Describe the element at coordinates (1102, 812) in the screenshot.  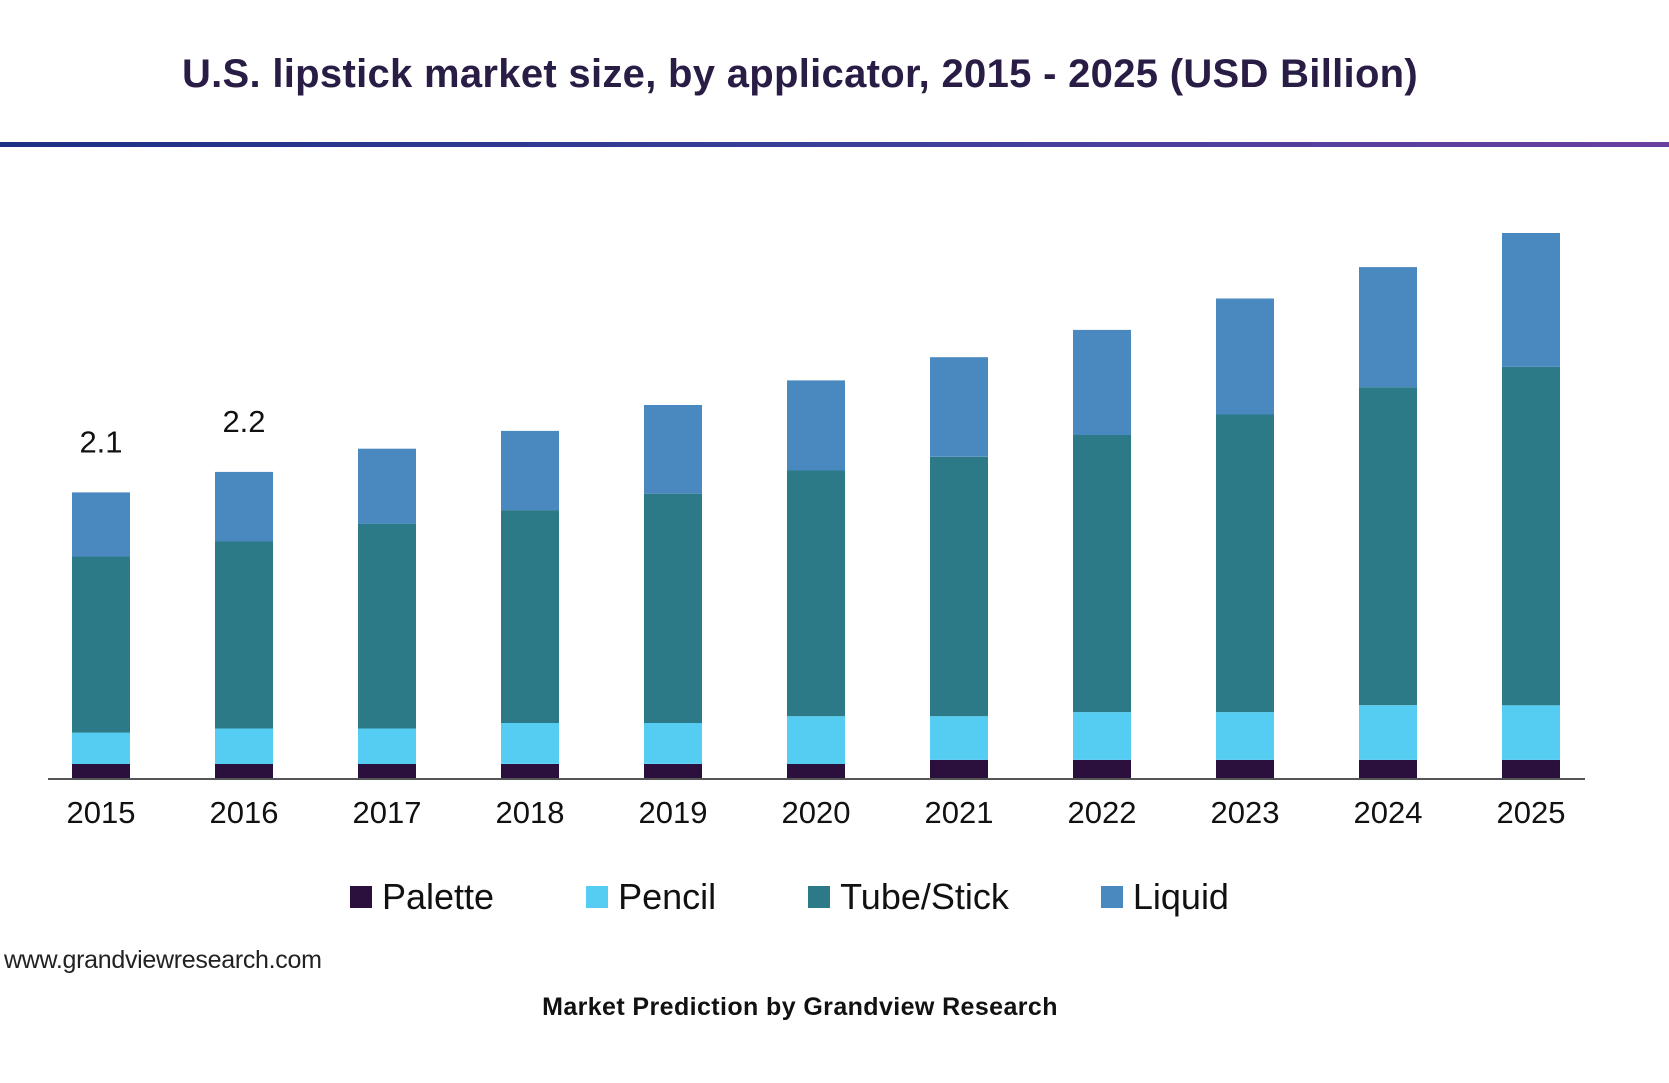
I see `x-tick-label-2022: 2022` at that location.